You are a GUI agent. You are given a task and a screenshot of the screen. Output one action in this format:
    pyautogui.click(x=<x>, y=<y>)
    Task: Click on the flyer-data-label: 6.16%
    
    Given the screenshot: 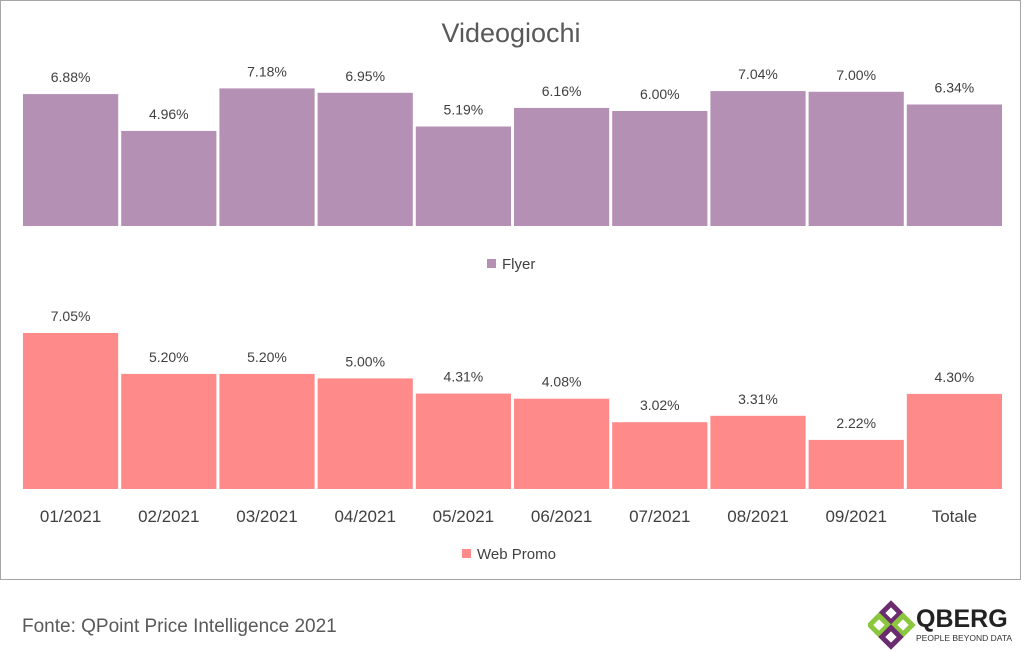 What is the action you would take?
    pyautogui.click(x=562, y=91)
    